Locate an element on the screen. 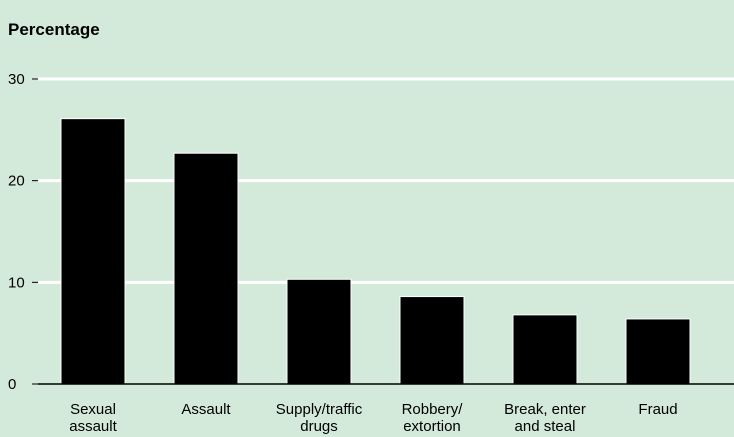 The height and width of the screenshot is (437, 734). x-category-label-line: Robbery/ is located at coordinates (433, 409).